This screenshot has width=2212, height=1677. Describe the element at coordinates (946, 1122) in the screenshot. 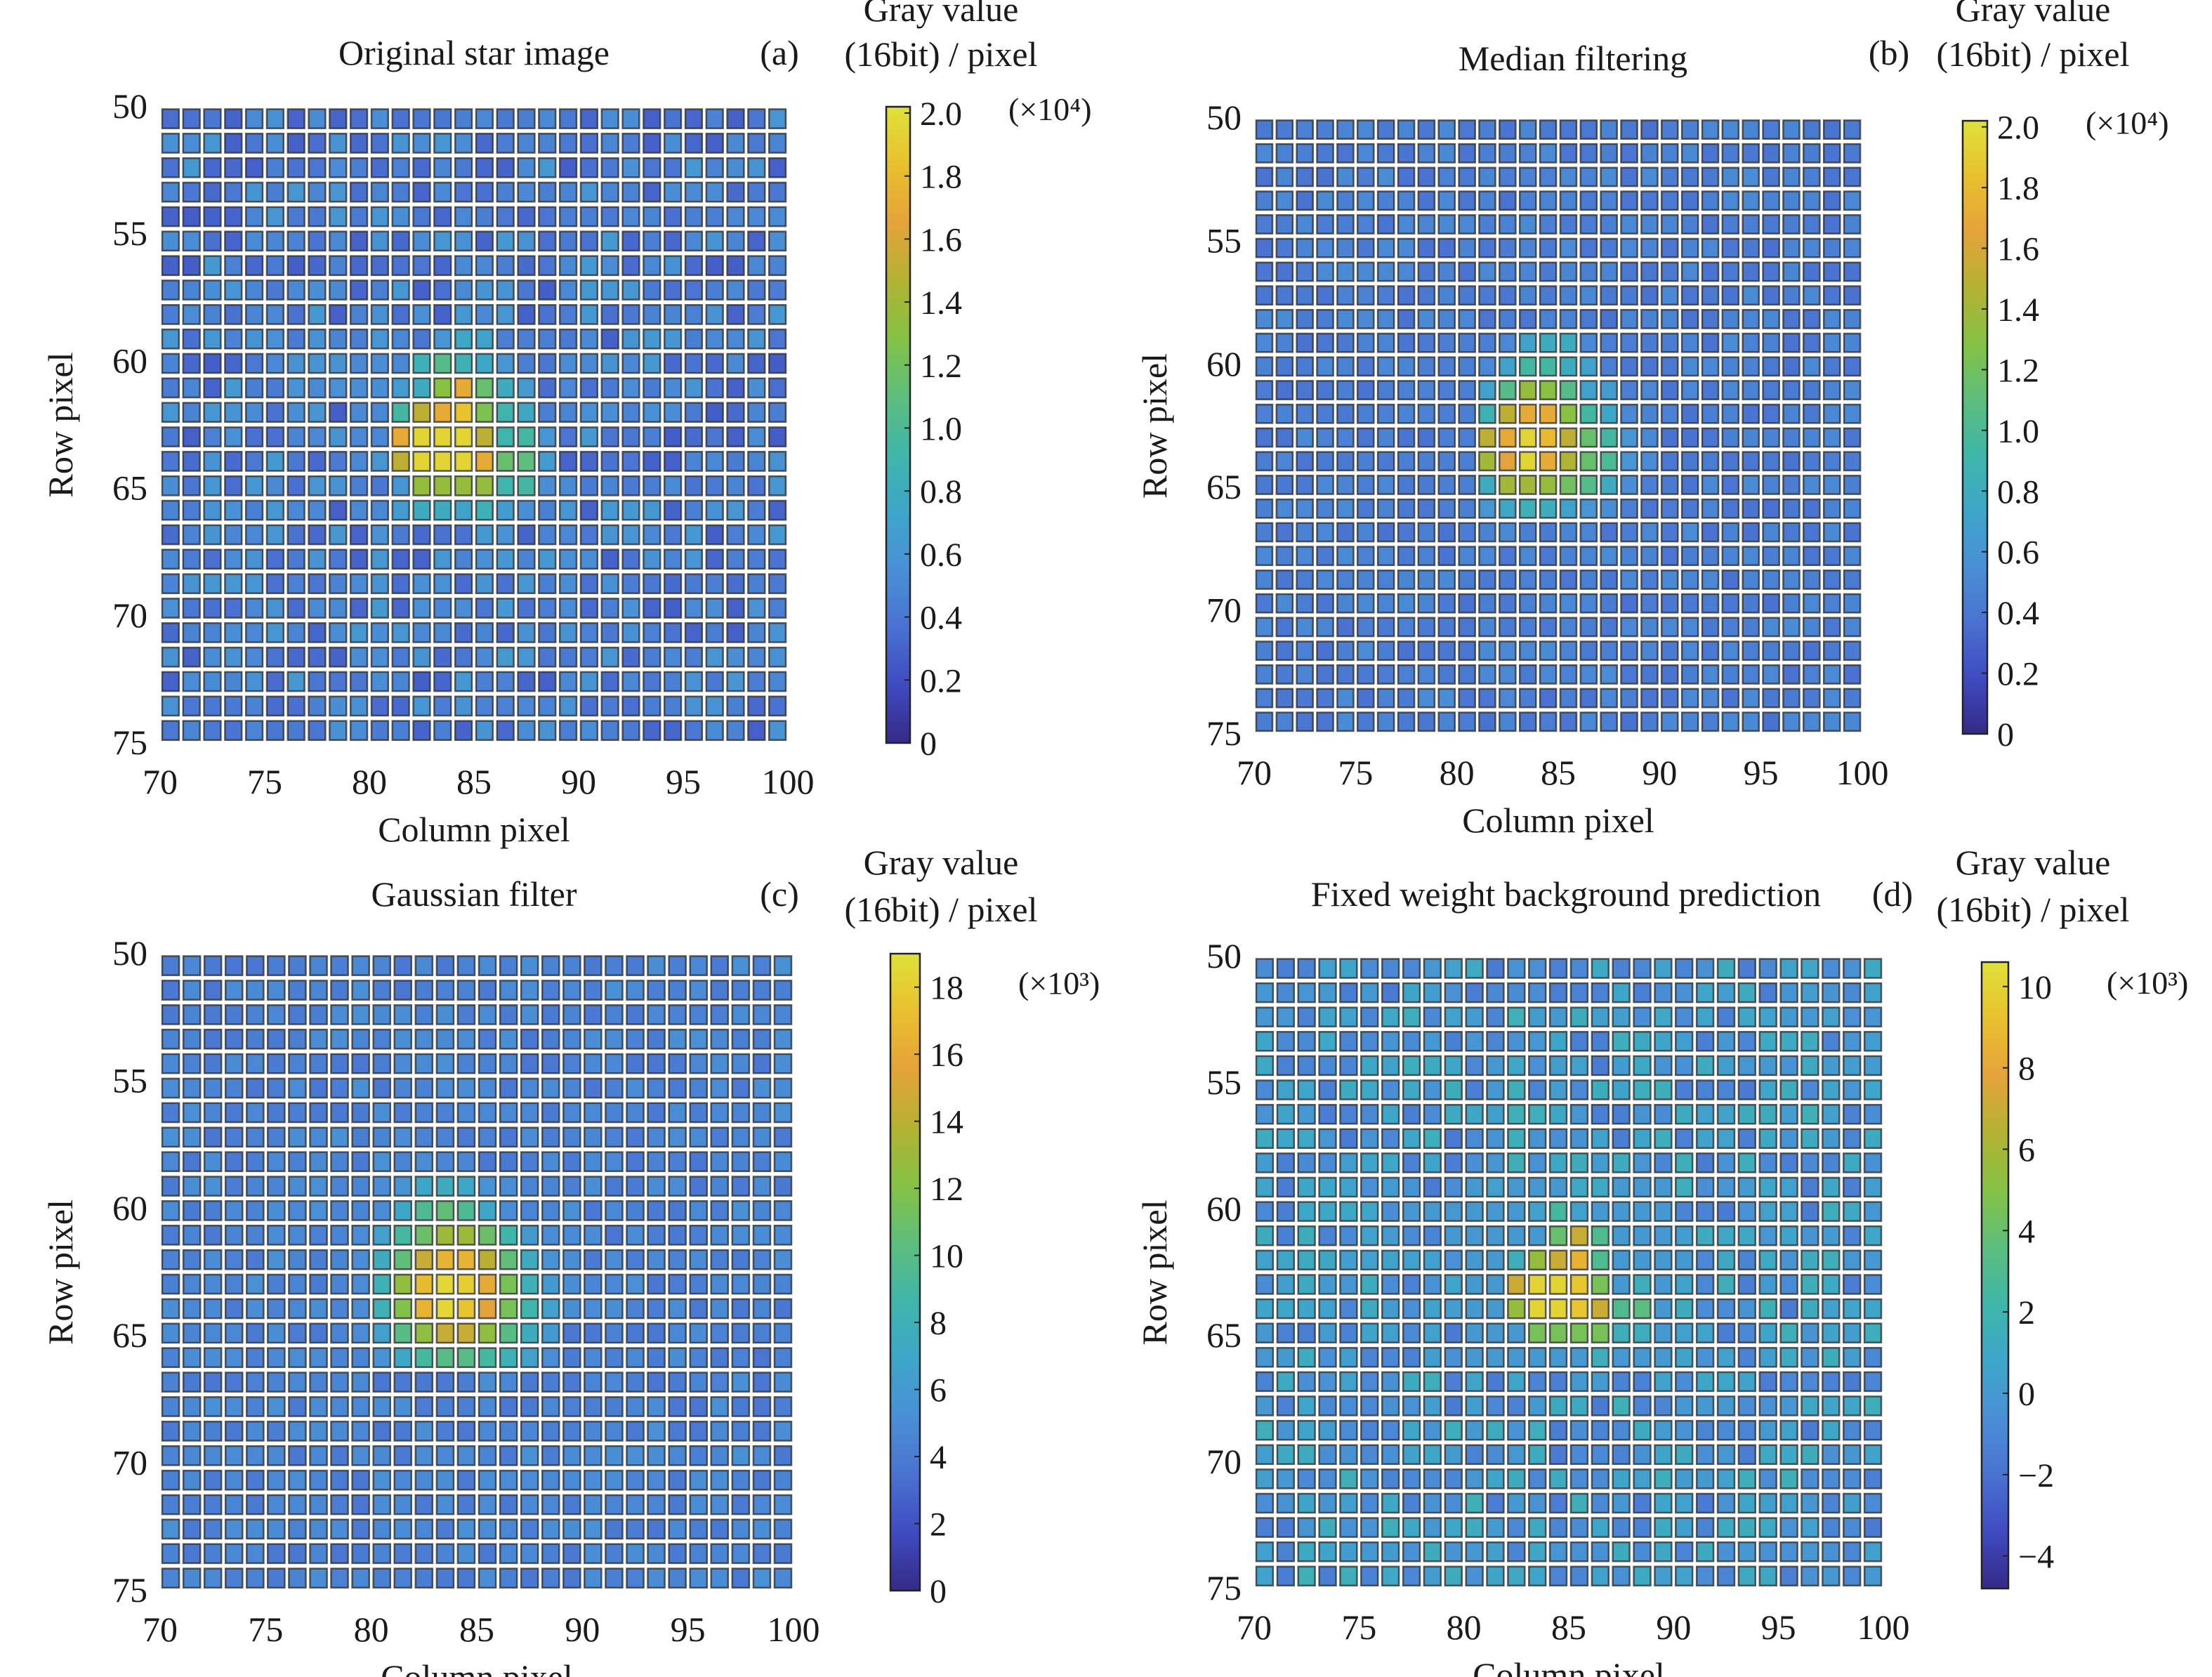

I see `colorbar-tick-label: 14` at that location.